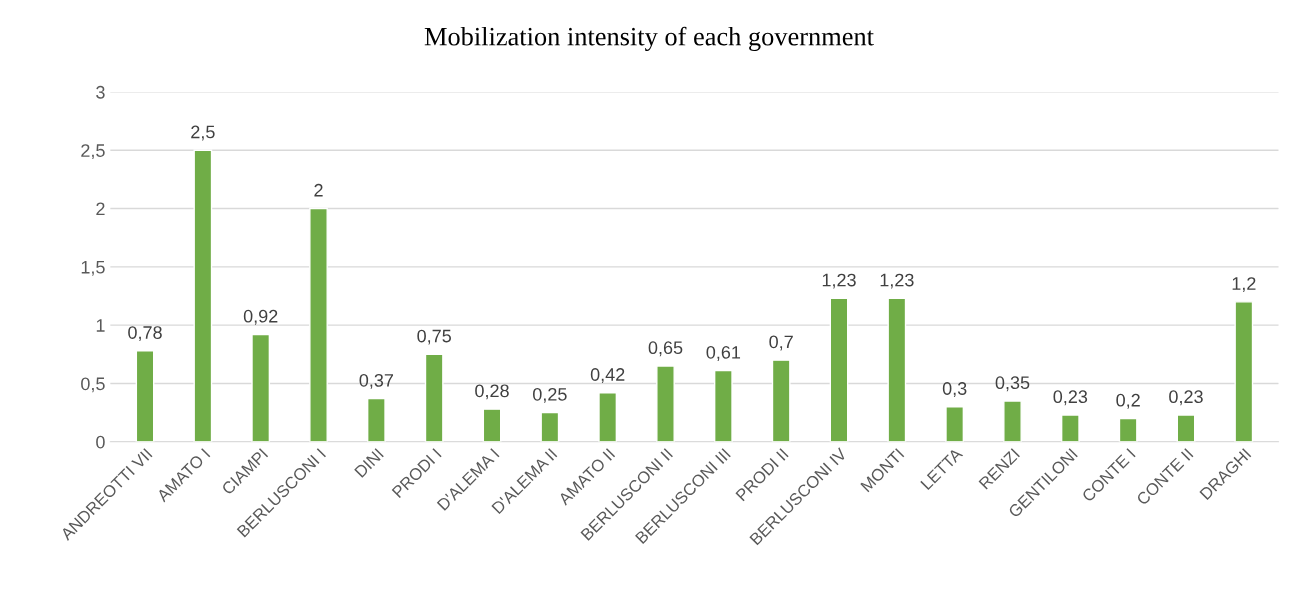 The image size is (1298, 593). I want to click on data-label: 0,35, so click(1012, 384).